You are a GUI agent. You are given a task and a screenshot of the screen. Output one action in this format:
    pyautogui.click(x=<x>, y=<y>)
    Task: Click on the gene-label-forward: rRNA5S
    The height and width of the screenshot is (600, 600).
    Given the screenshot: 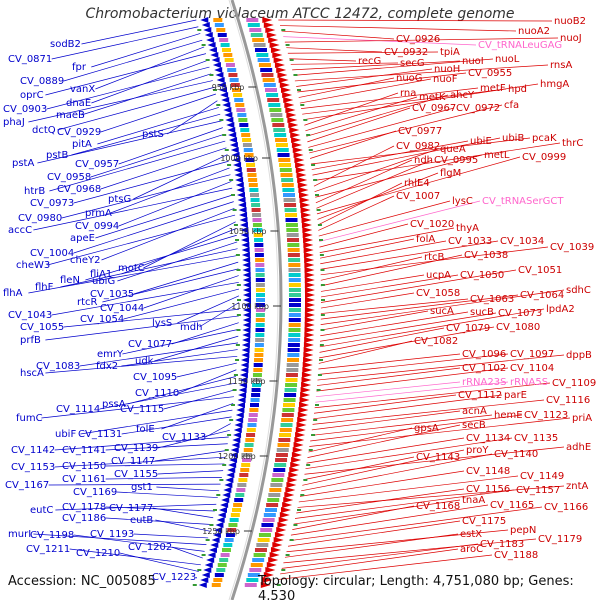 What is the action you would take?
    pyautogui.click(x=529, y=382)
    